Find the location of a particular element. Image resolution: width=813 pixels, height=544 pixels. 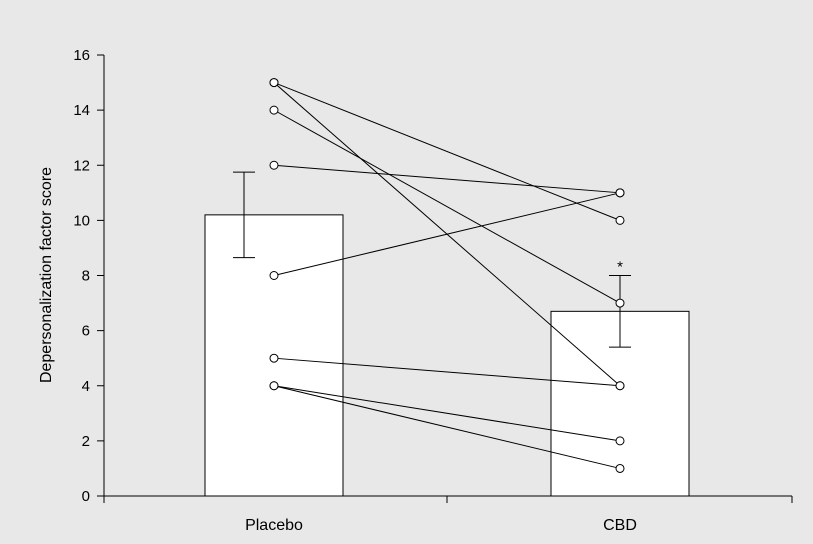

y-tick-label: 10 is located at coordinates (81, 220).